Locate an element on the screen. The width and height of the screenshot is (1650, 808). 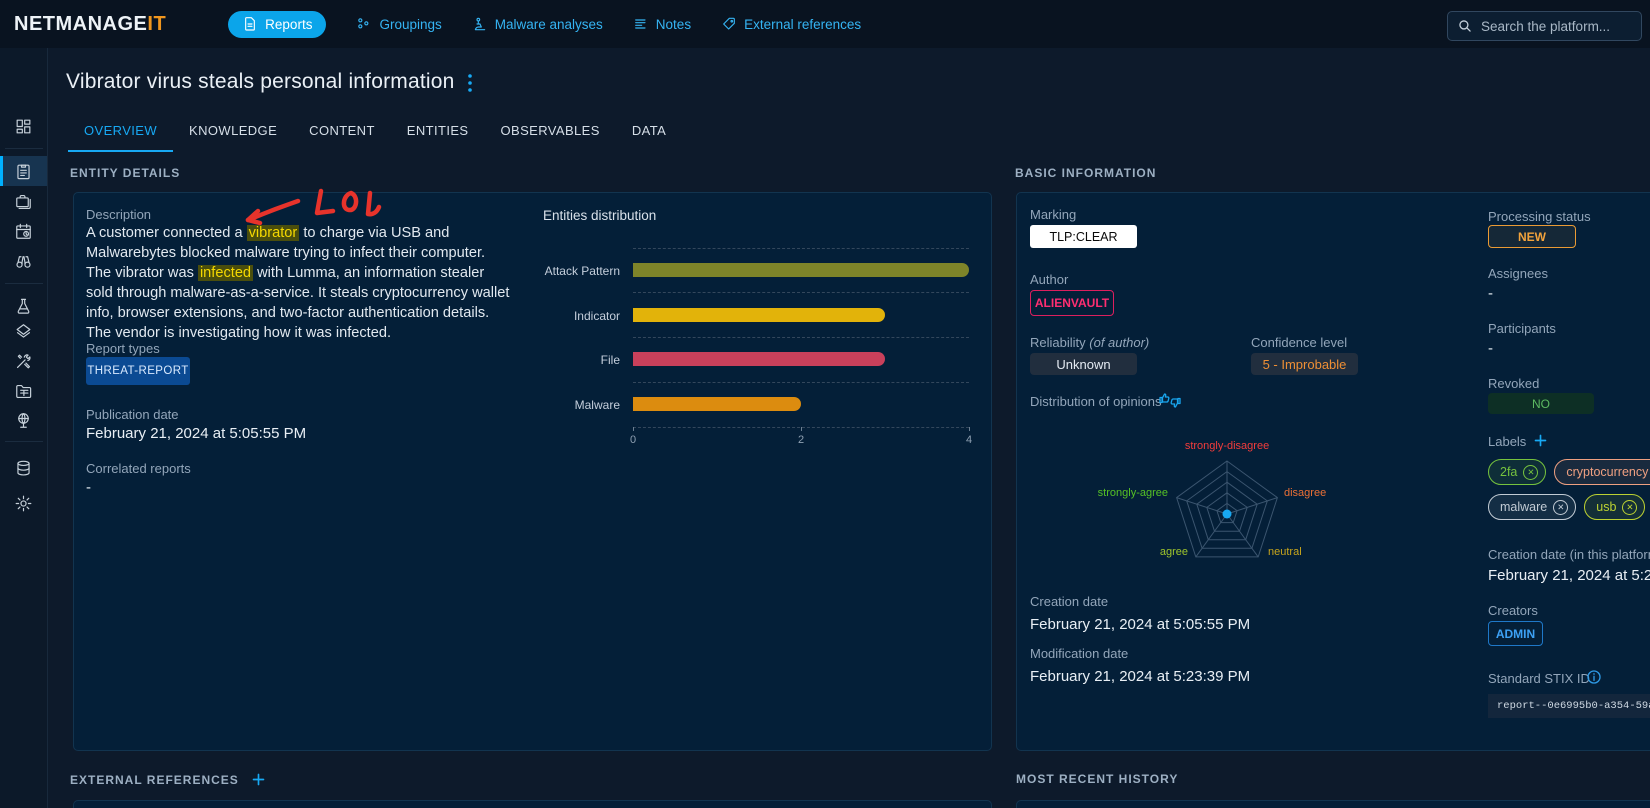
label-text: cryptocurrency is located at coordinates (1607, 472).